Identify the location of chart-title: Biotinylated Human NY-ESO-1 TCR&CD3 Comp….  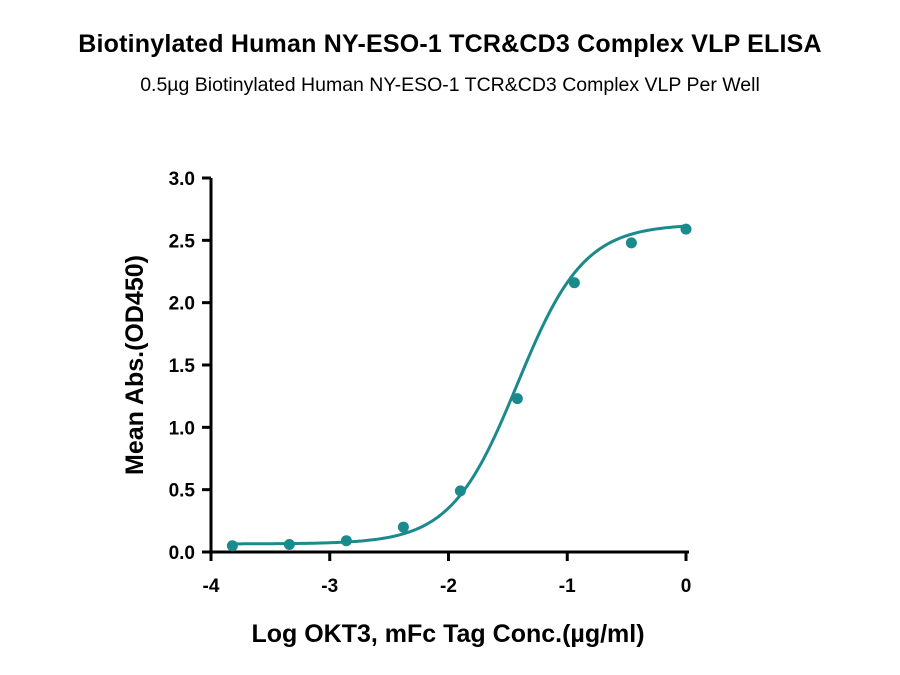
(450, 44).